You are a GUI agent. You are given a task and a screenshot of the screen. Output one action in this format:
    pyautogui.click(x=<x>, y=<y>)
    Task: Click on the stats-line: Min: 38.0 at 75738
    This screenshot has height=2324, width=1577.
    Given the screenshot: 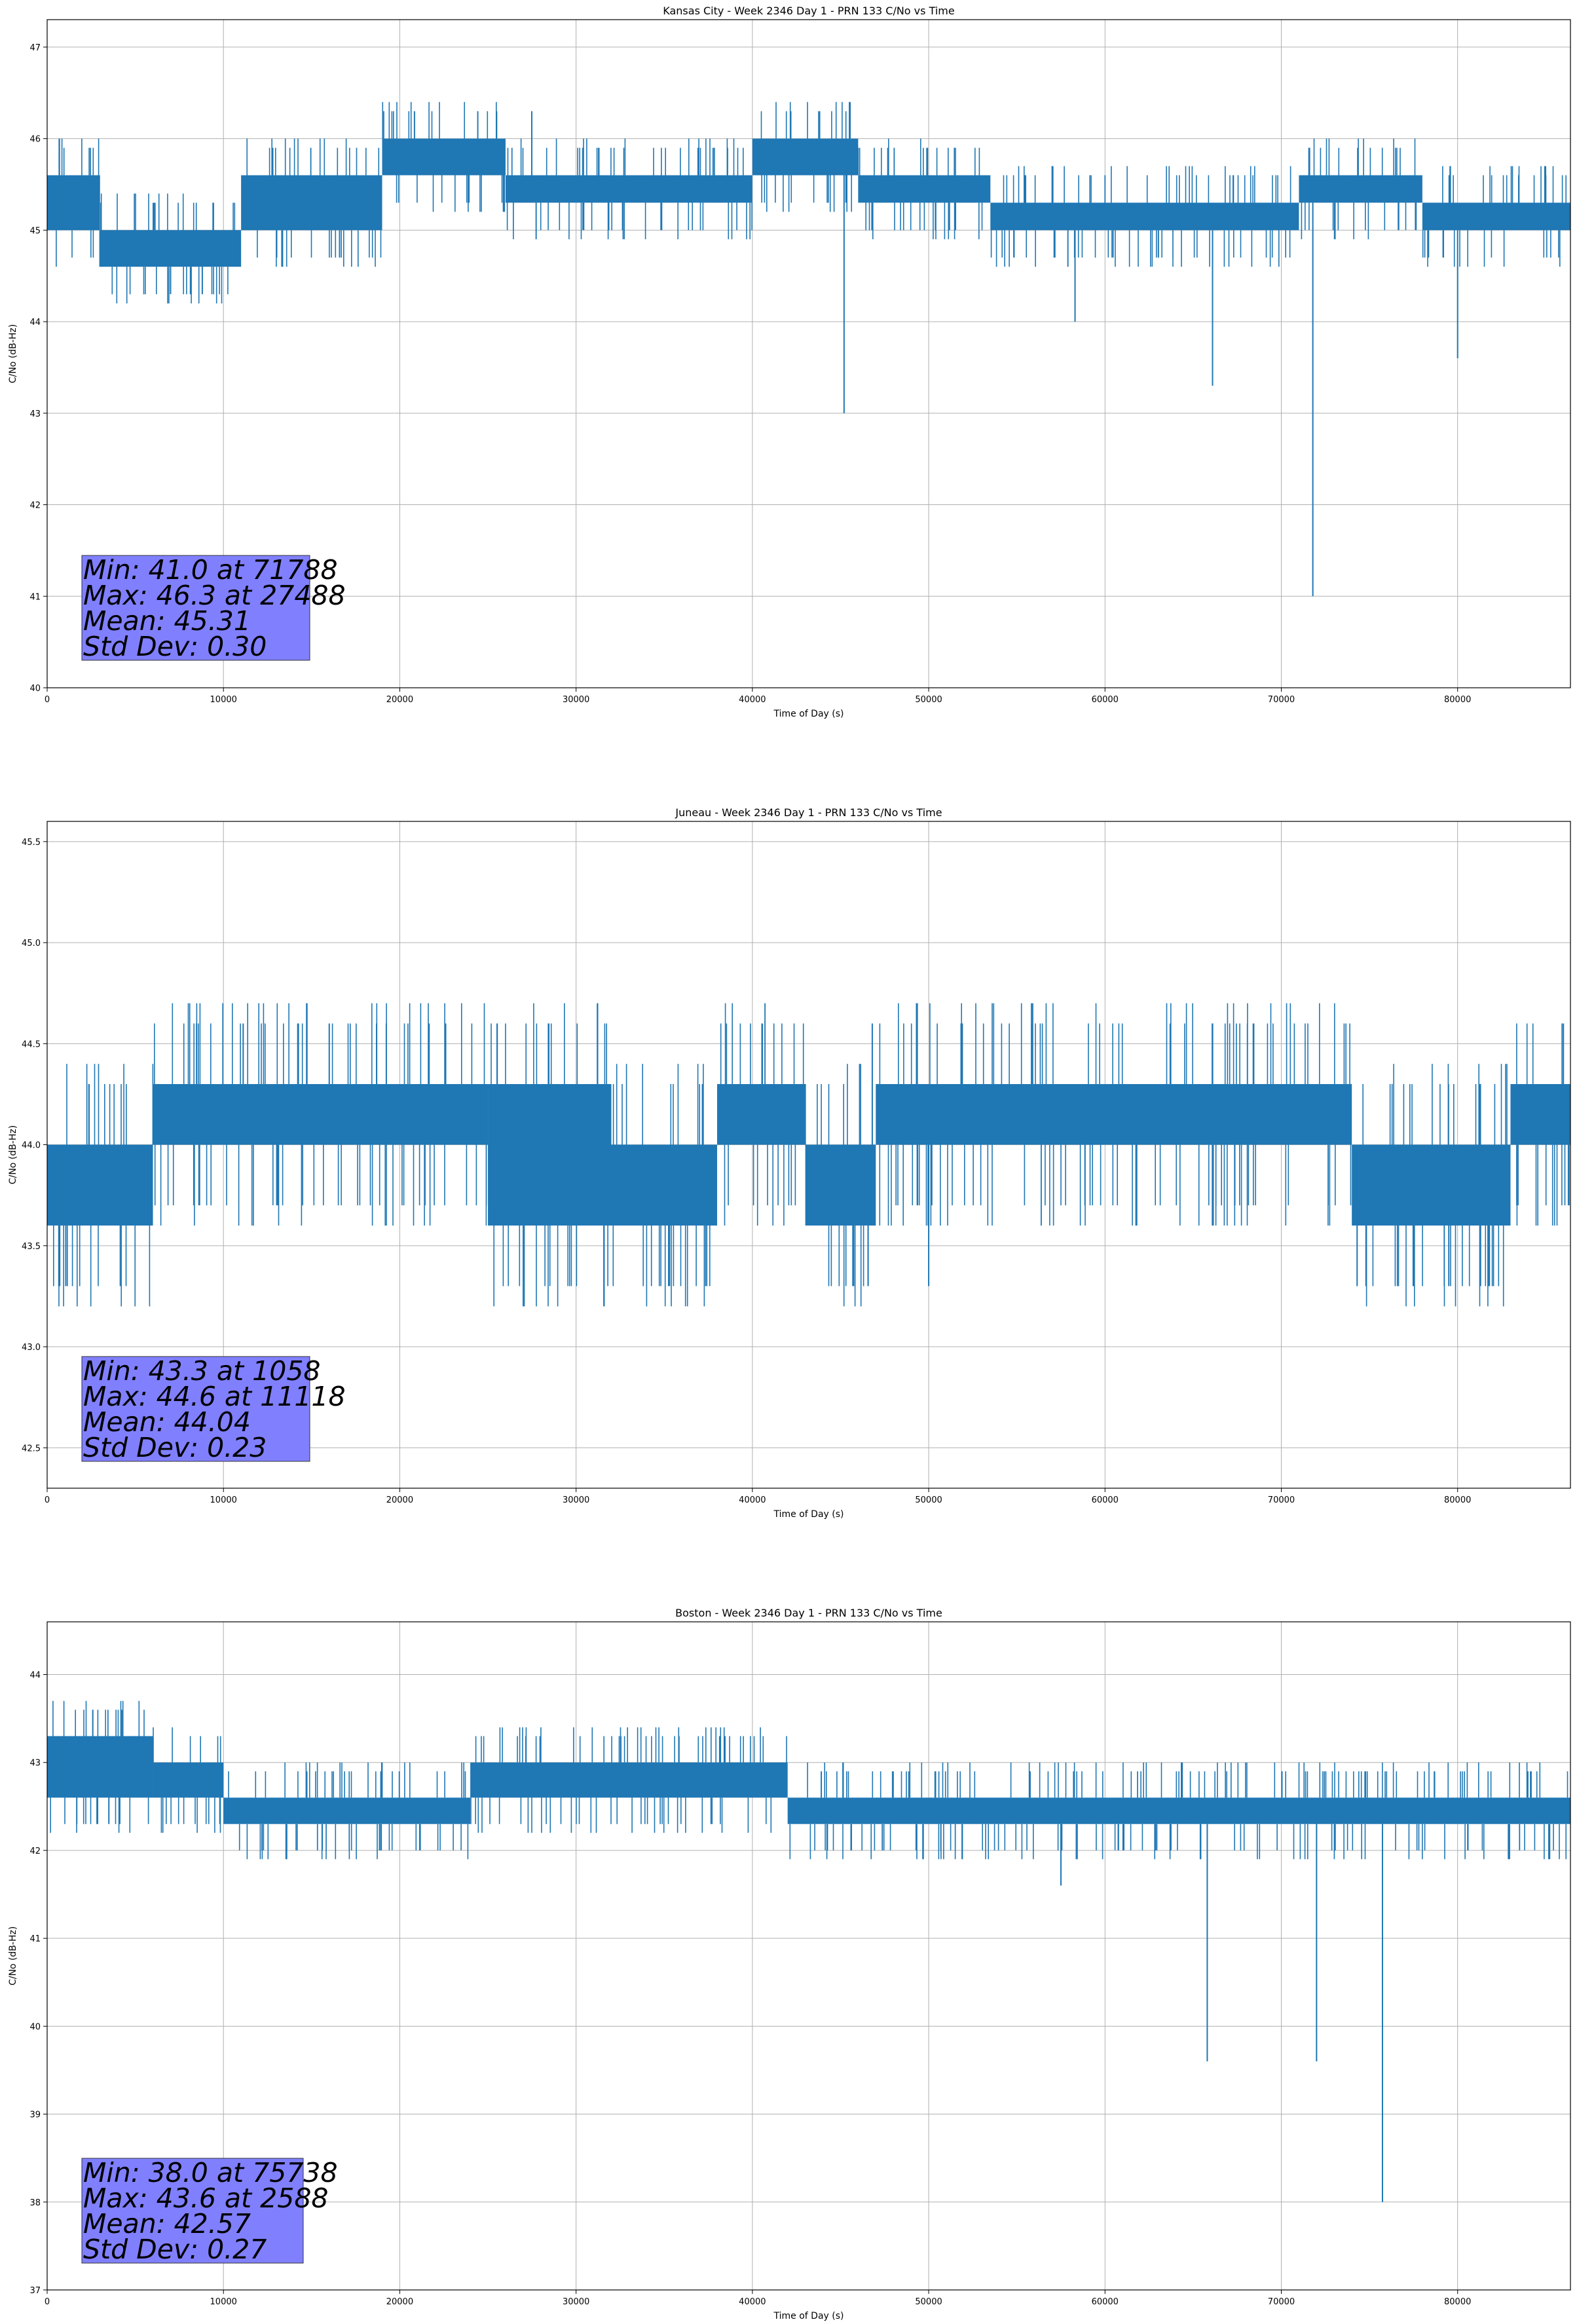 What is the action you would take?
    pyautogui.click(x=210, y=2172)
    